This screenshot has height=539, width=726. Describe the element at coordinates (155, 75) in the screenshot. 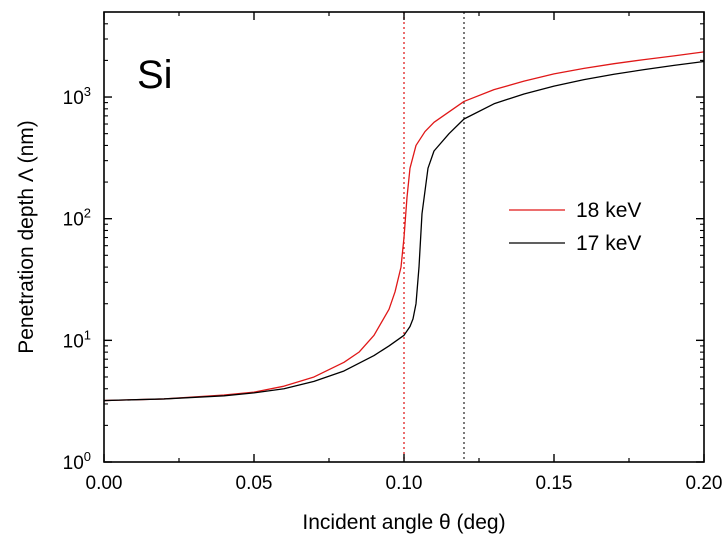

I see `element-annotation: Si` at that location.